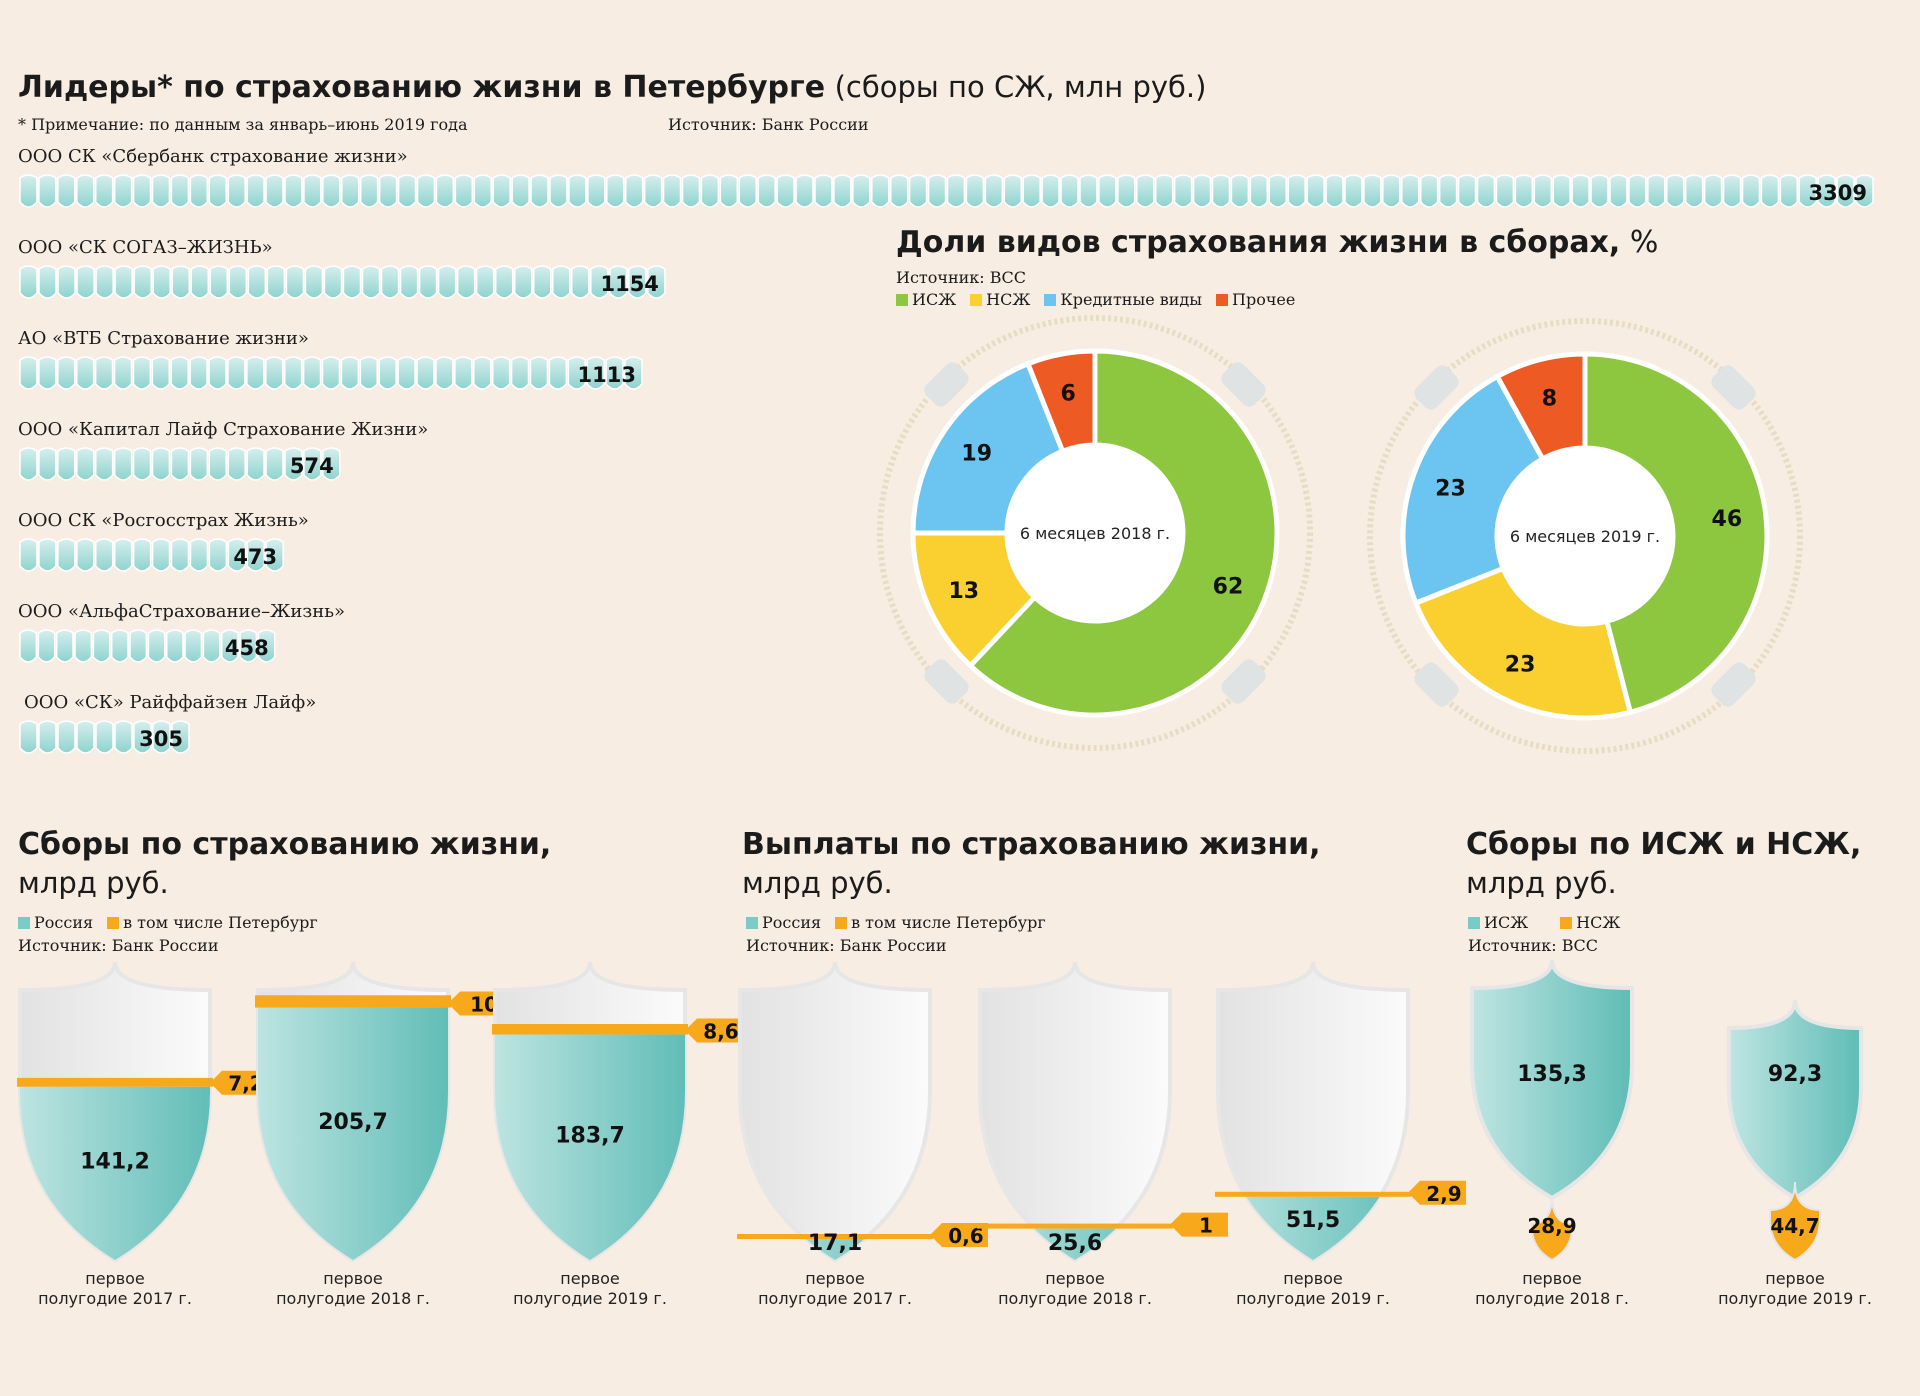  I want to click on category-label-line2: полугодие 2017 г., so click(835, 1298).